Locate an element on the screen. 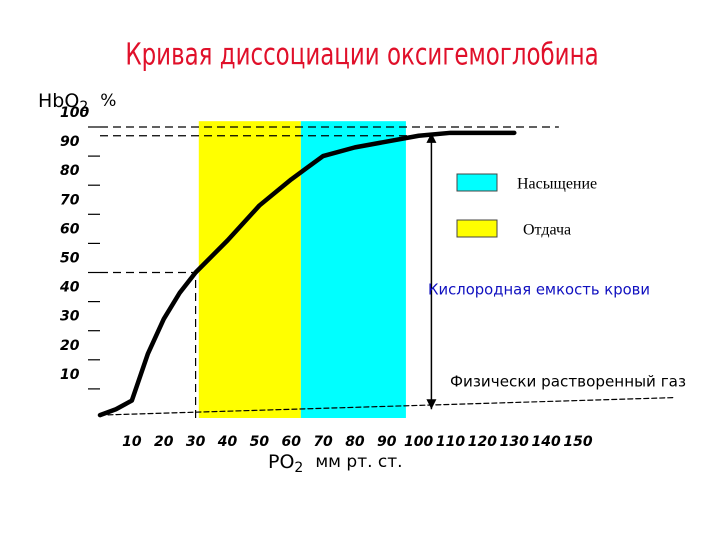 Image resolution: width=720 pixels, height=540 pixels. y-tick-label: 80 is located at coordinates (70, 171).